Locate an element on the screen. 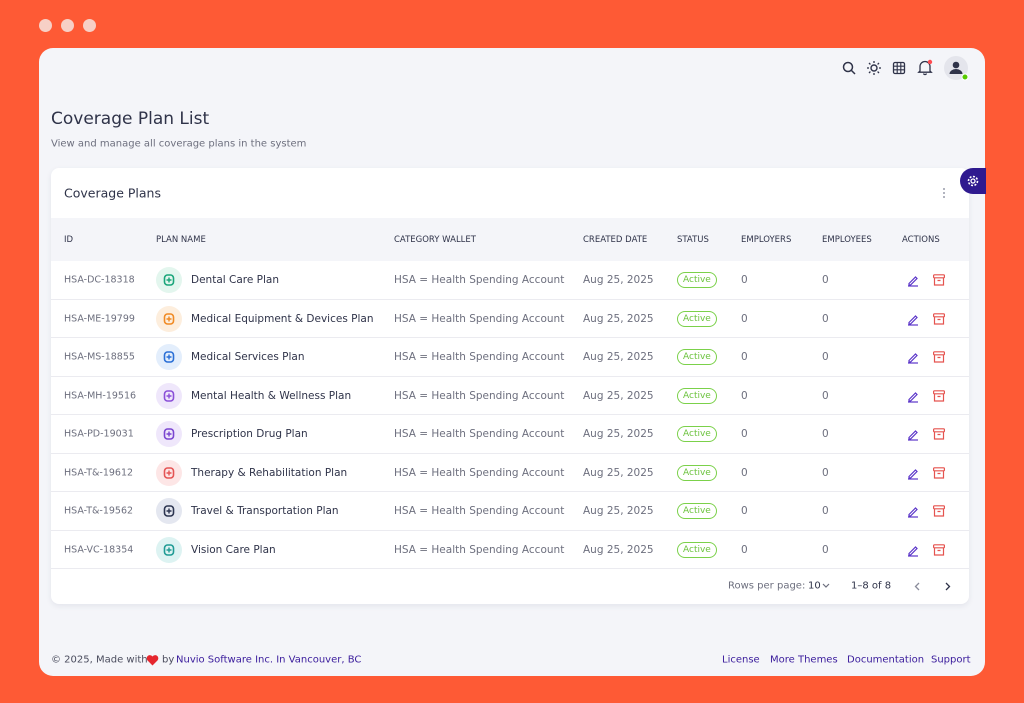  column-header: ACTIONS is located at coordinates (921, 240).